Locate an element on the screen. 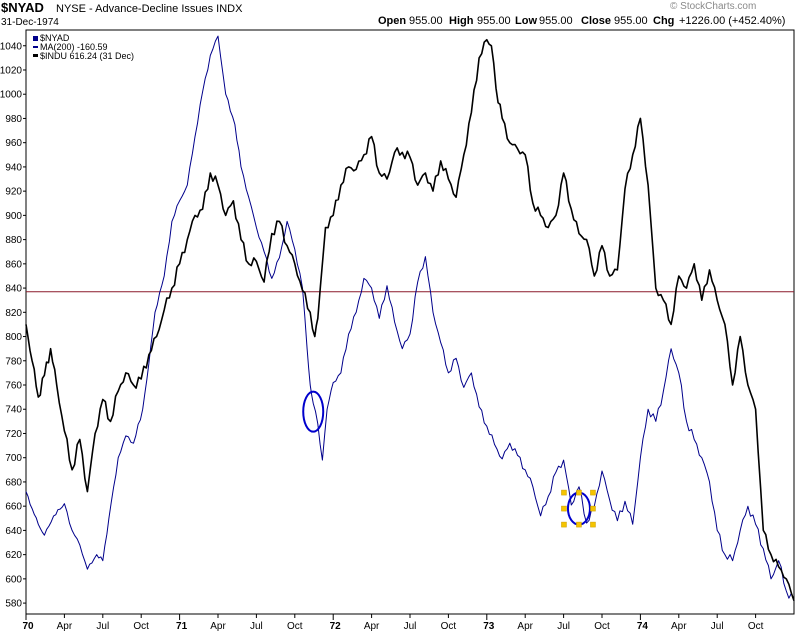 This screenshot has height=634, width=796. annotation-ellipse is located at coordinates (313, 411).